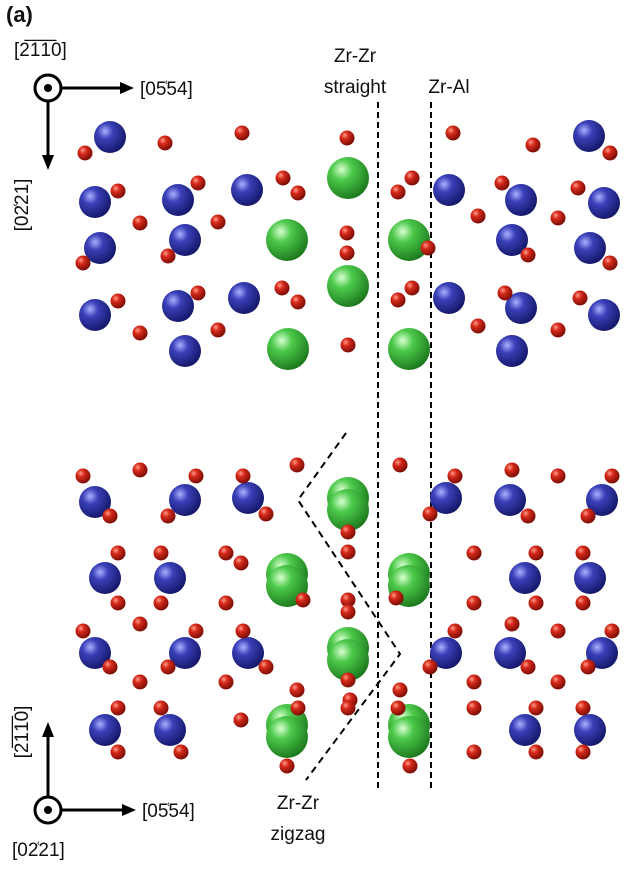 The image size is (639, 870). Describe the element at coordinates (129, 810) in the screenshot. I see `bottom-horizontal-arrow-head` at that location.